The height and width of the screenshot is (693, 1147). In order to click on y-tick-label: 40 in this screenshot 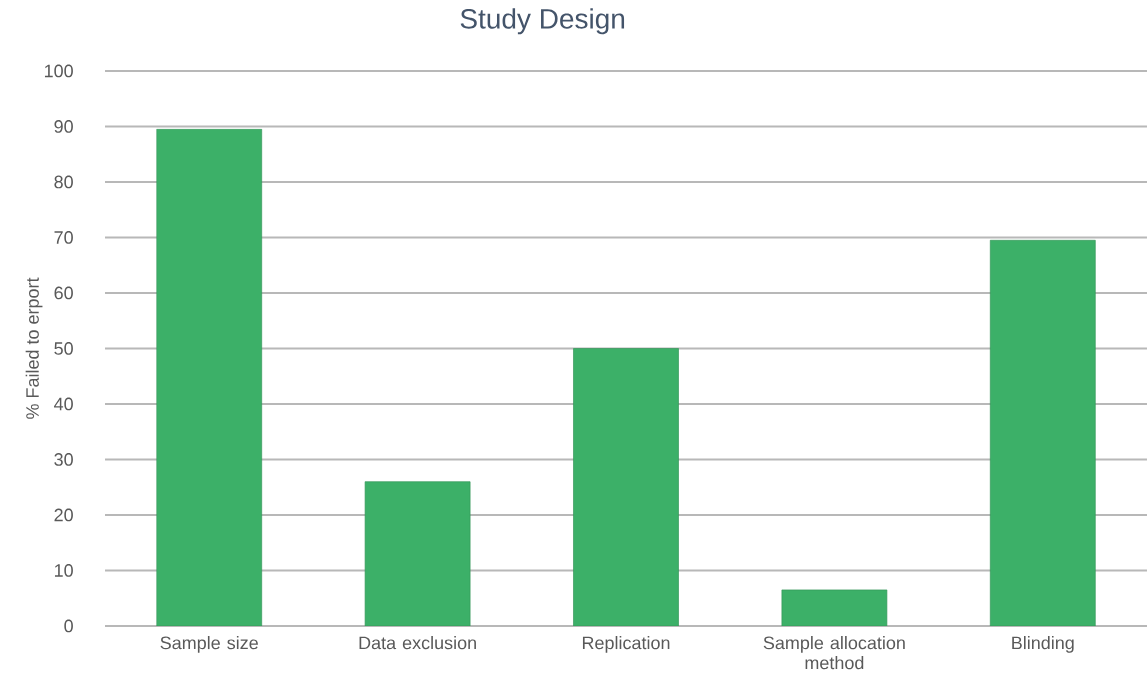, I will do `click(63, 404)`.